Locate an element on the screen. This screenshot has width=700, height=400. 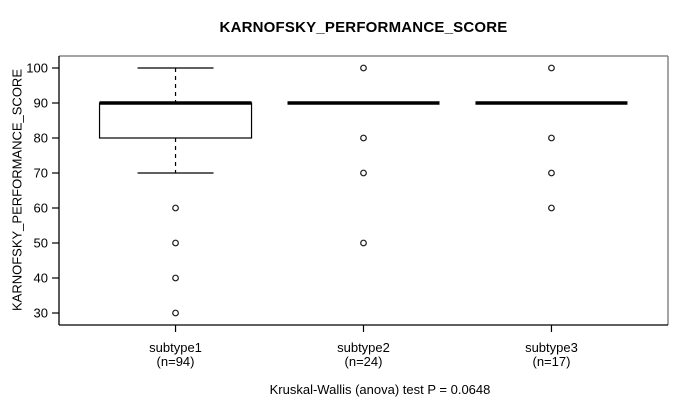
y-tick-label: 50 is located at coordinates (41, 243).